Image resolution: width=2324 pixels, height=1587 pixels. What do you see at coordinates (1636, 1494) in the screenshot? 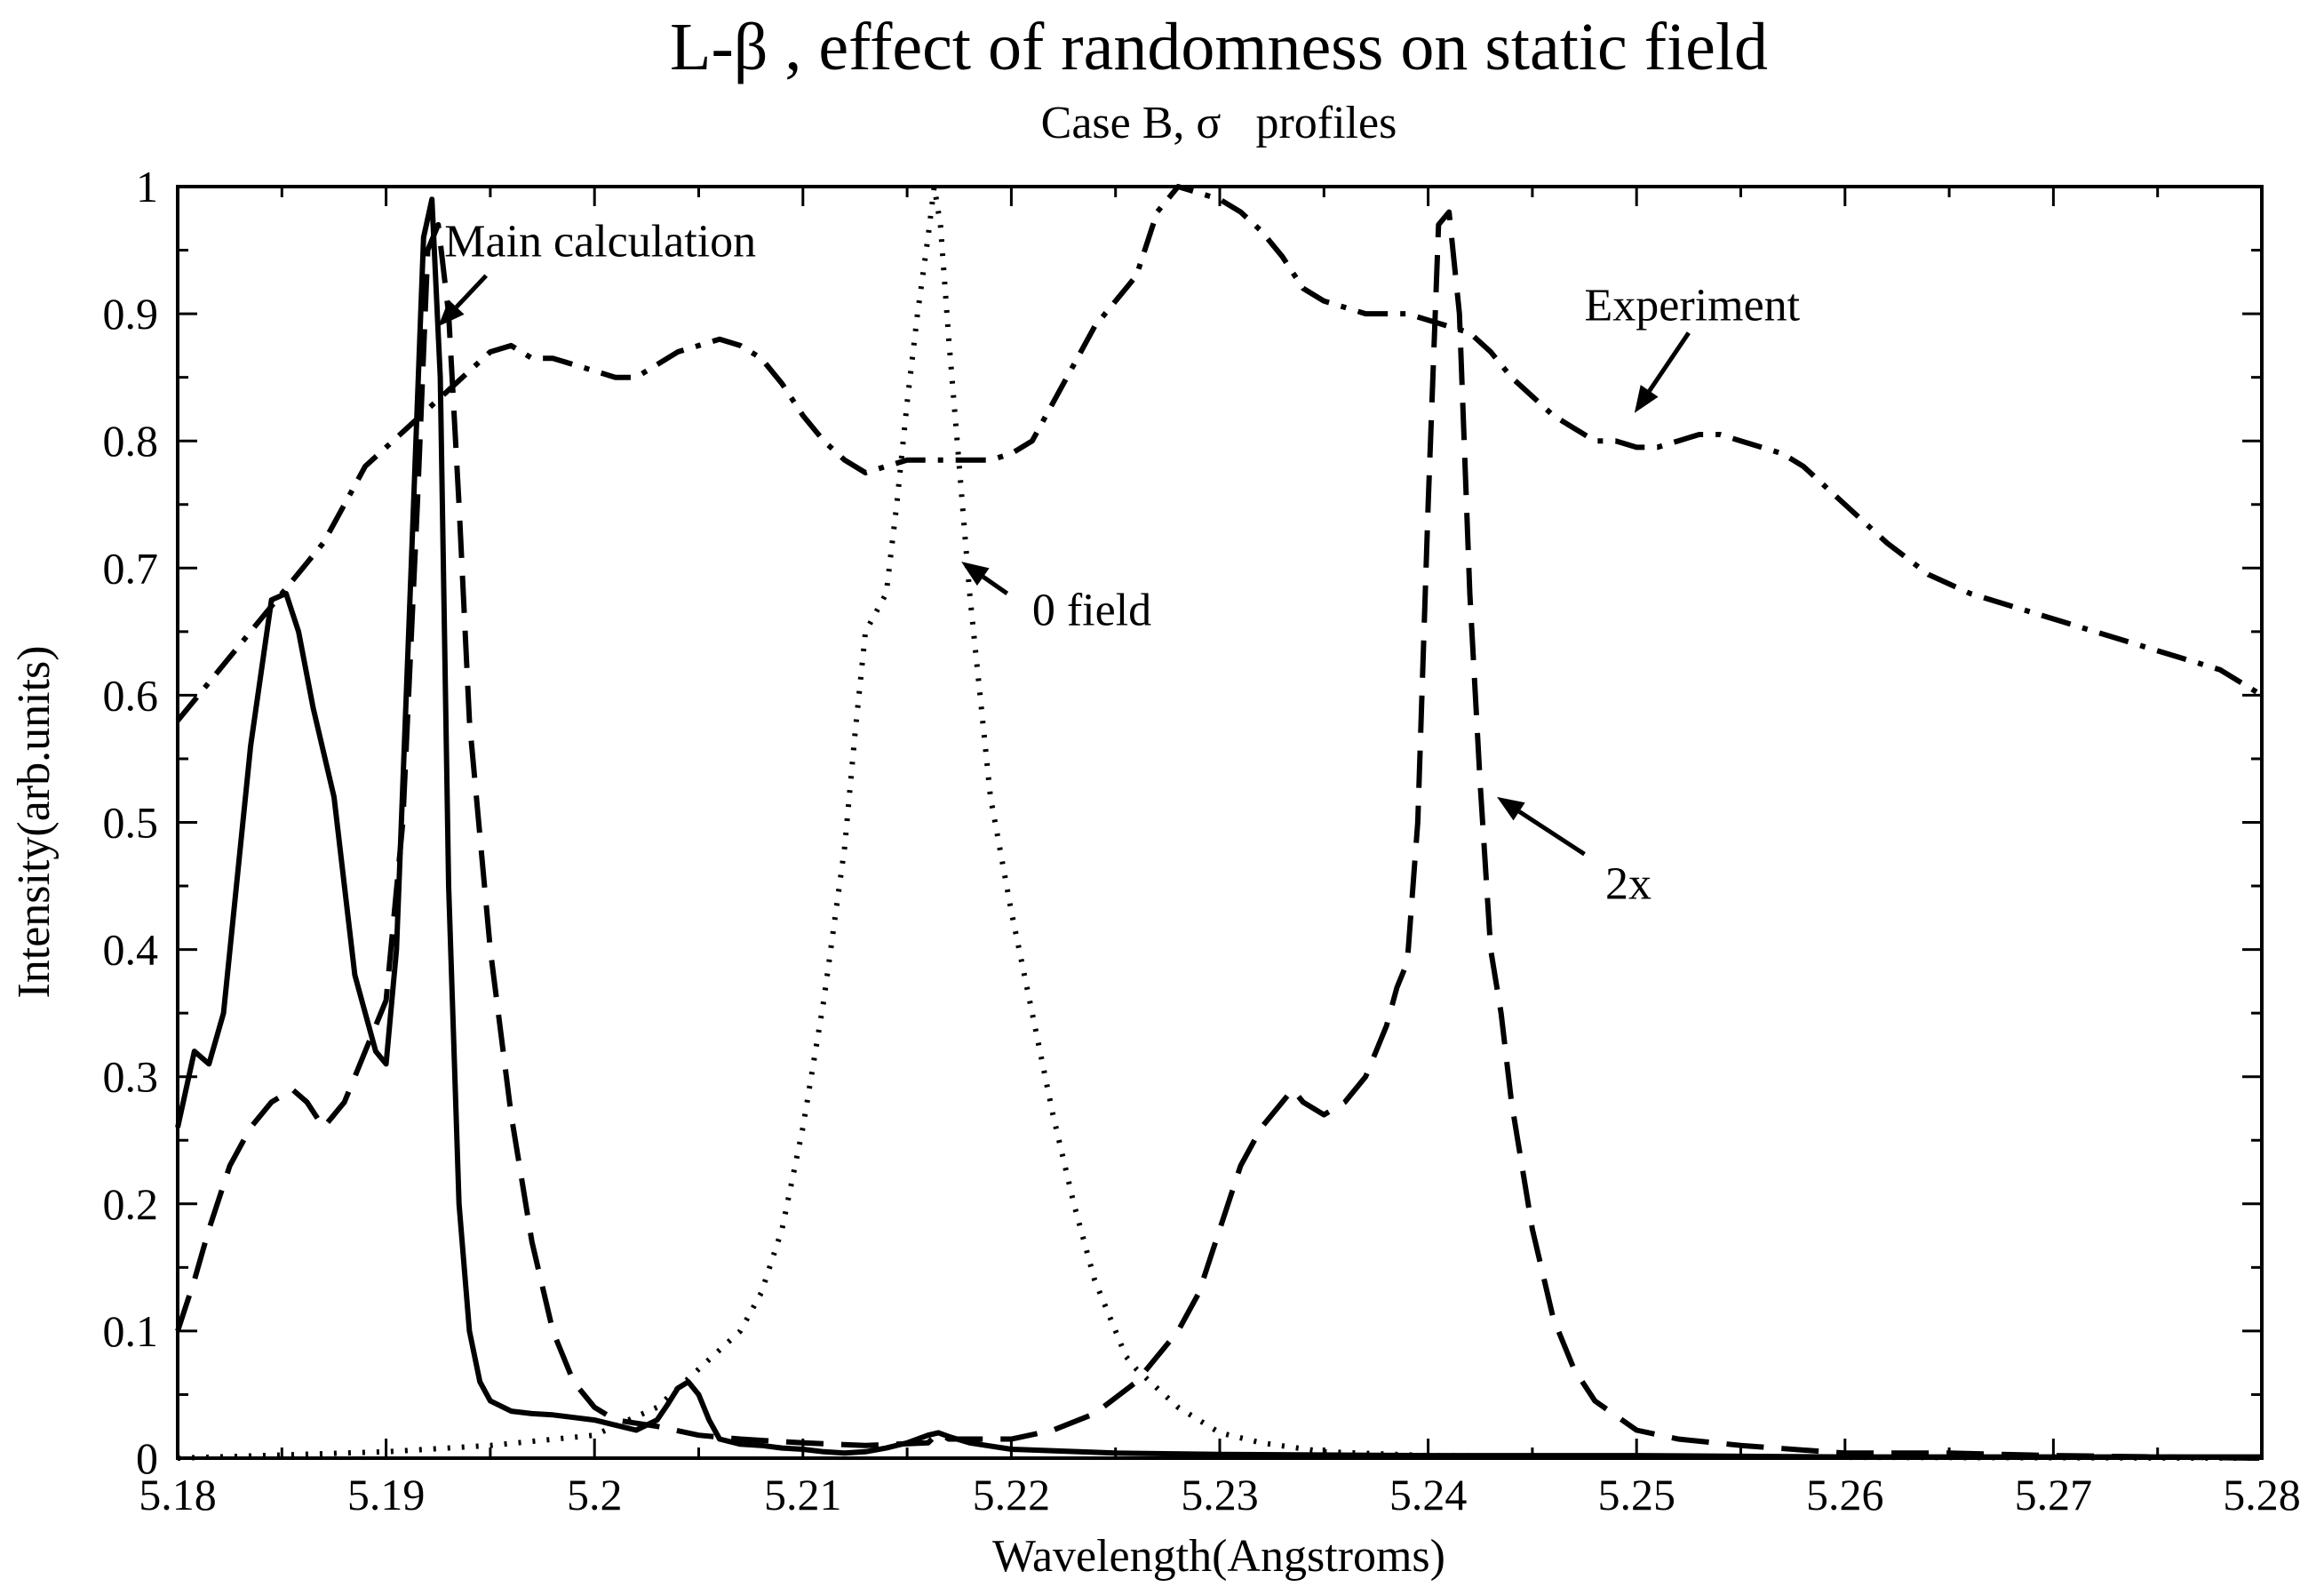
I see `x-tick-label: 5.25` at bounding box center [1636, 1494].